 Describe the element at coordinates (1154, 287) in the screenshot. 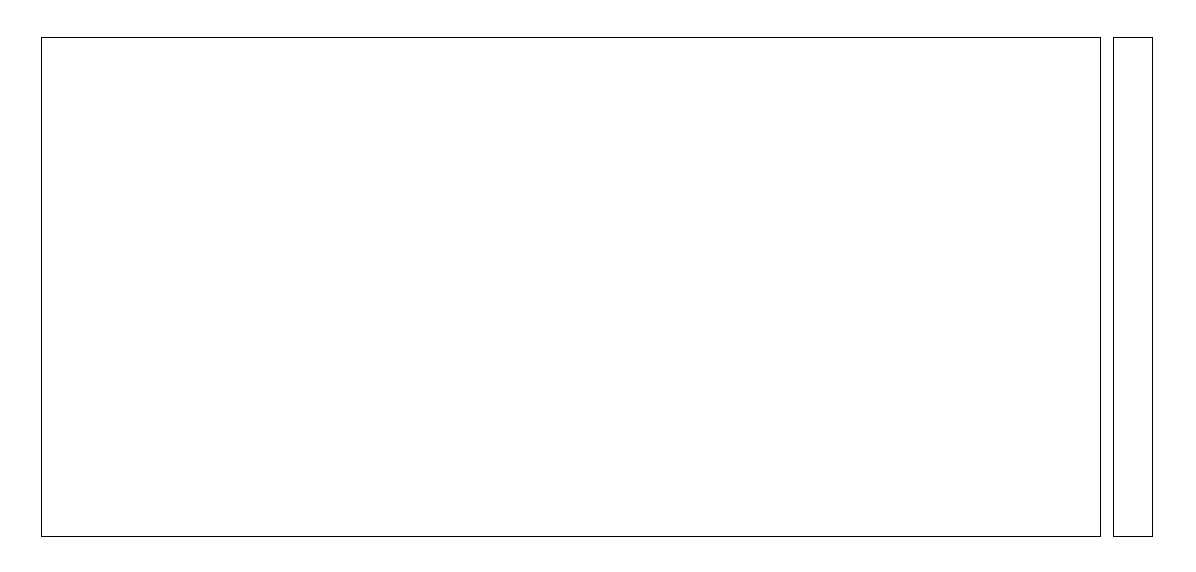

I see `colorbar-ticks` at that location.